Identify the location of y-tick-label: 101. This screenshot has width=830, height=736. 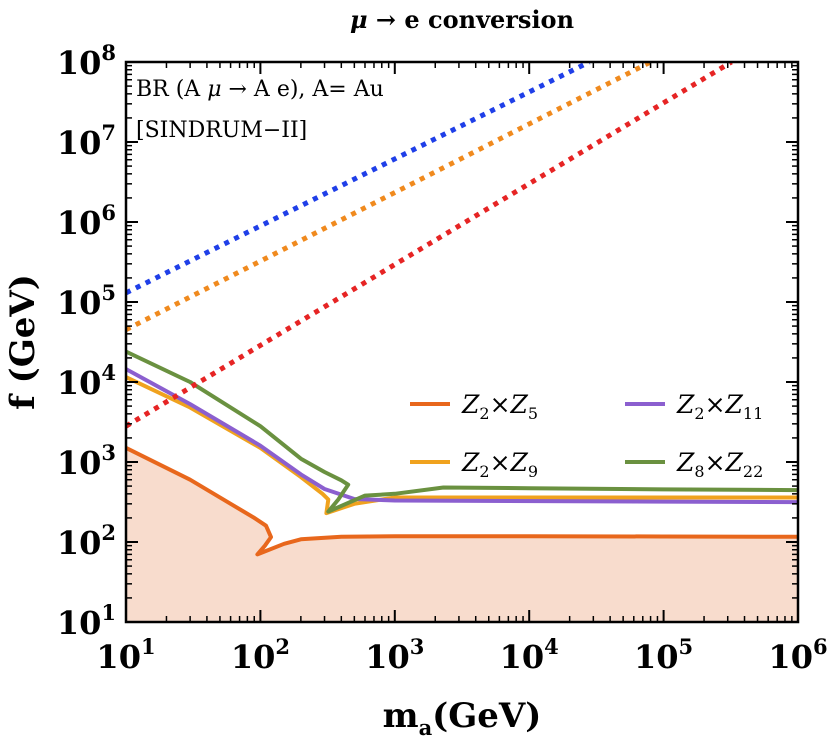
(86, 621).